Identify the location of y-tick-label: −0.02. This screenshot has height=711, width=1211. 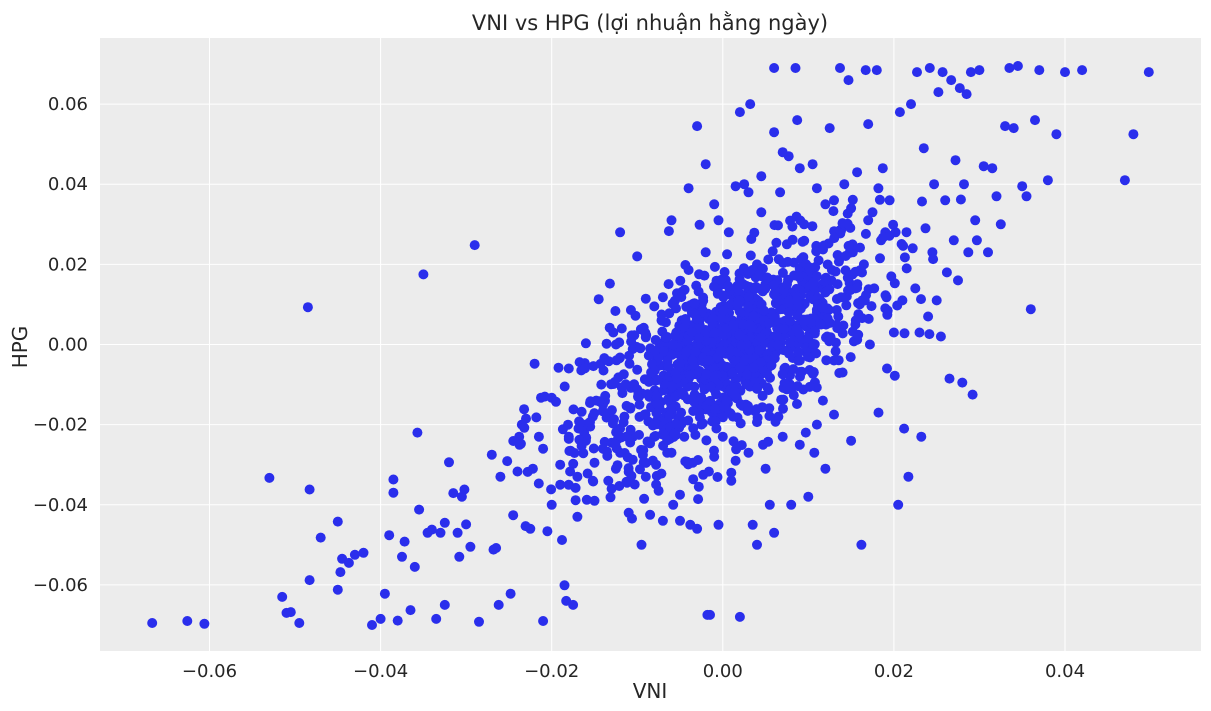
(60, 425).